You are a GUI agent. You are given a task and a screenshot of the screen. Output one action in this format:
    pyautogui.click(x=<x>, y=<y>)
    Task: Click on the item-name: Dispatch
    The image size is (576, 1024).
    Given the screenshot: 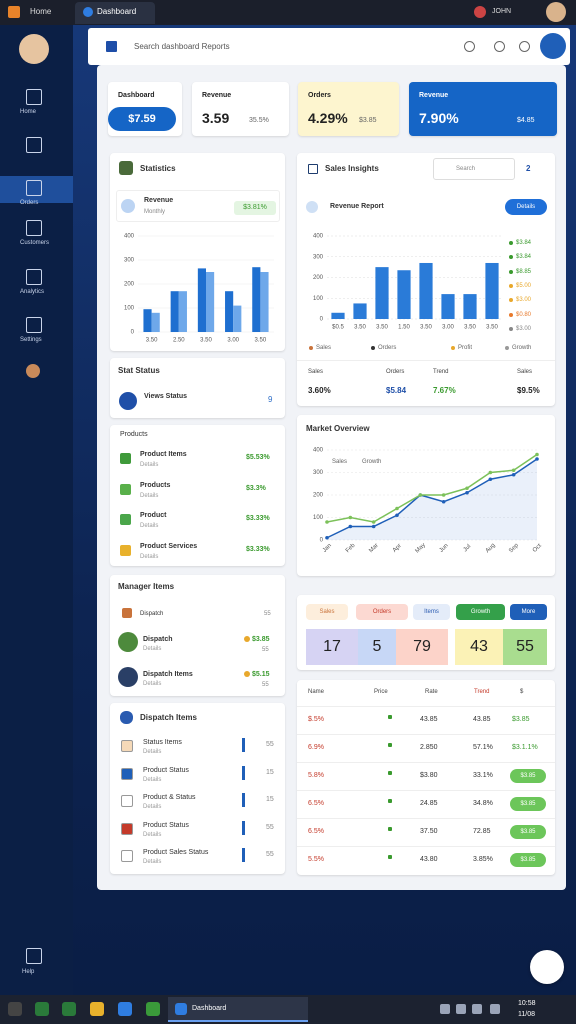 What is the action you would take?
    pyautogui.click(x=152, y=614)
    